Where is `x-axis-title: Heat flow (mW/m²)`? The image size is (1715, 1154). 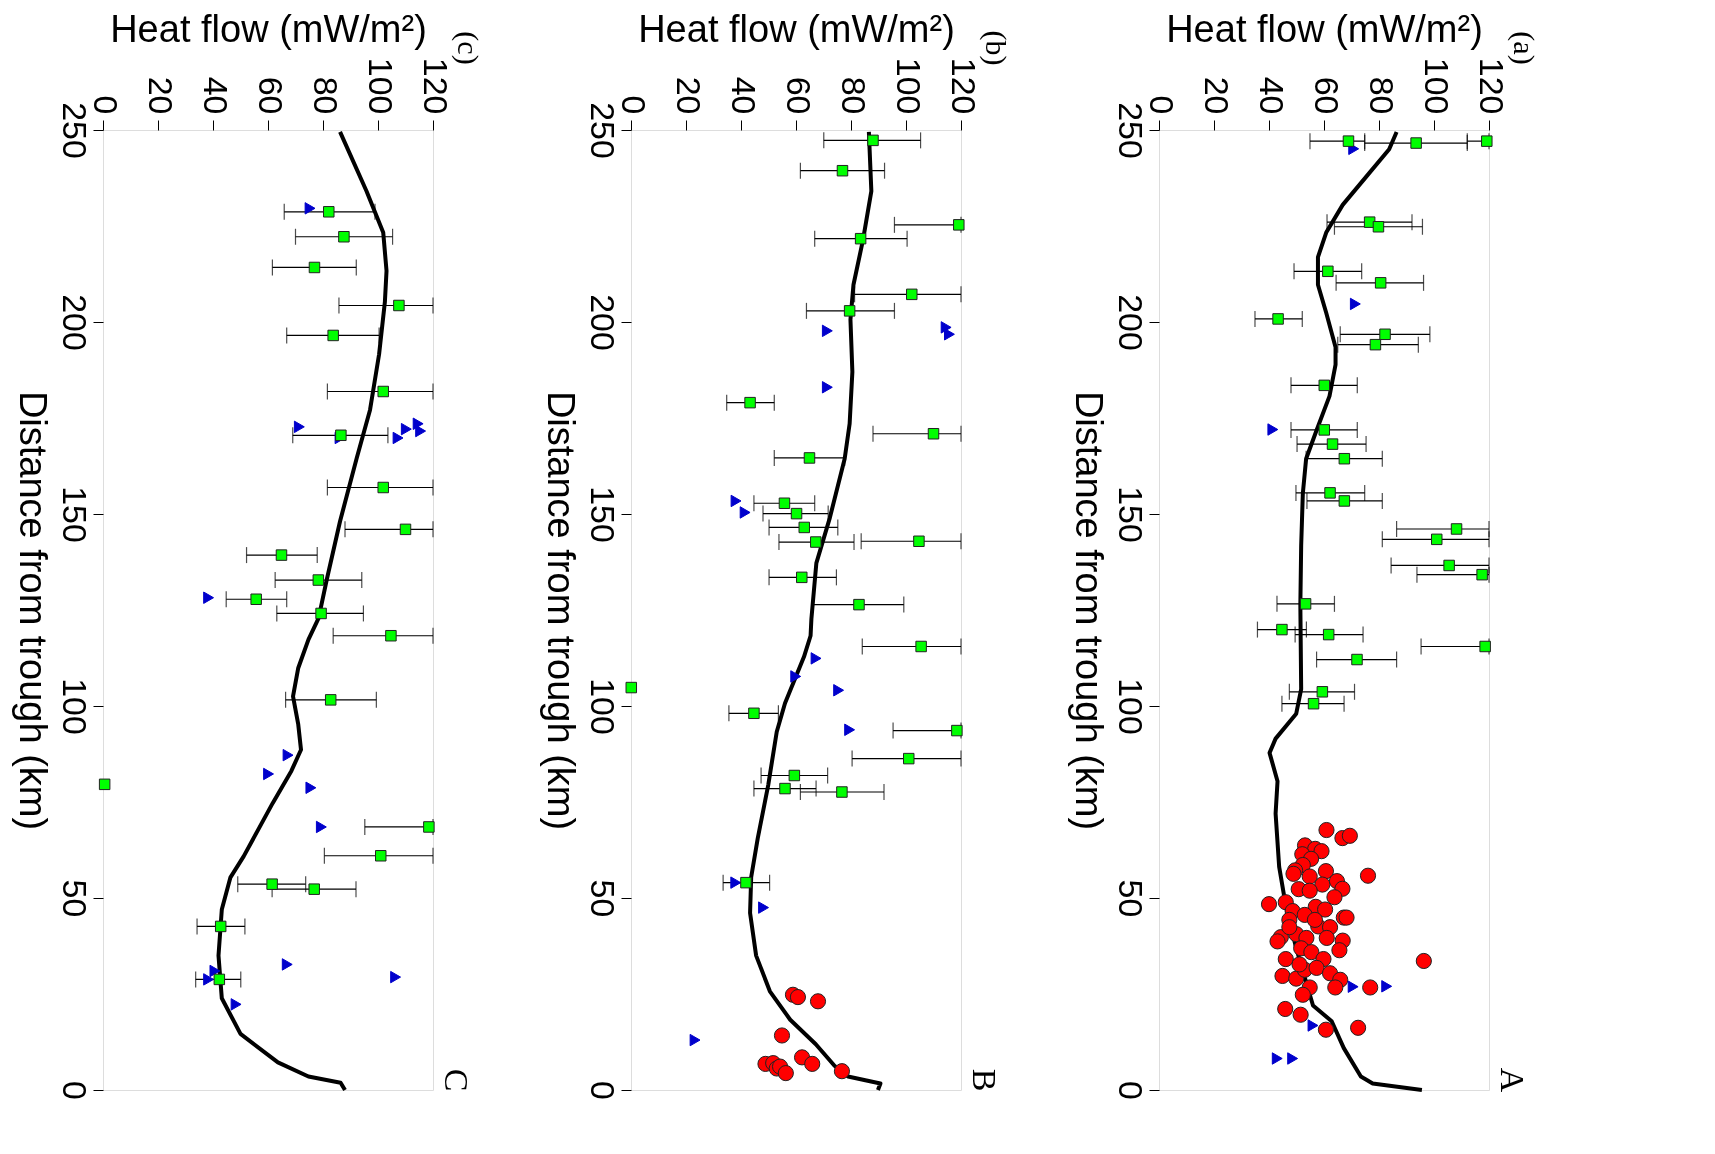 x-axis-title: Heat flow (mW/m²) is located at coordinates (268, 28).